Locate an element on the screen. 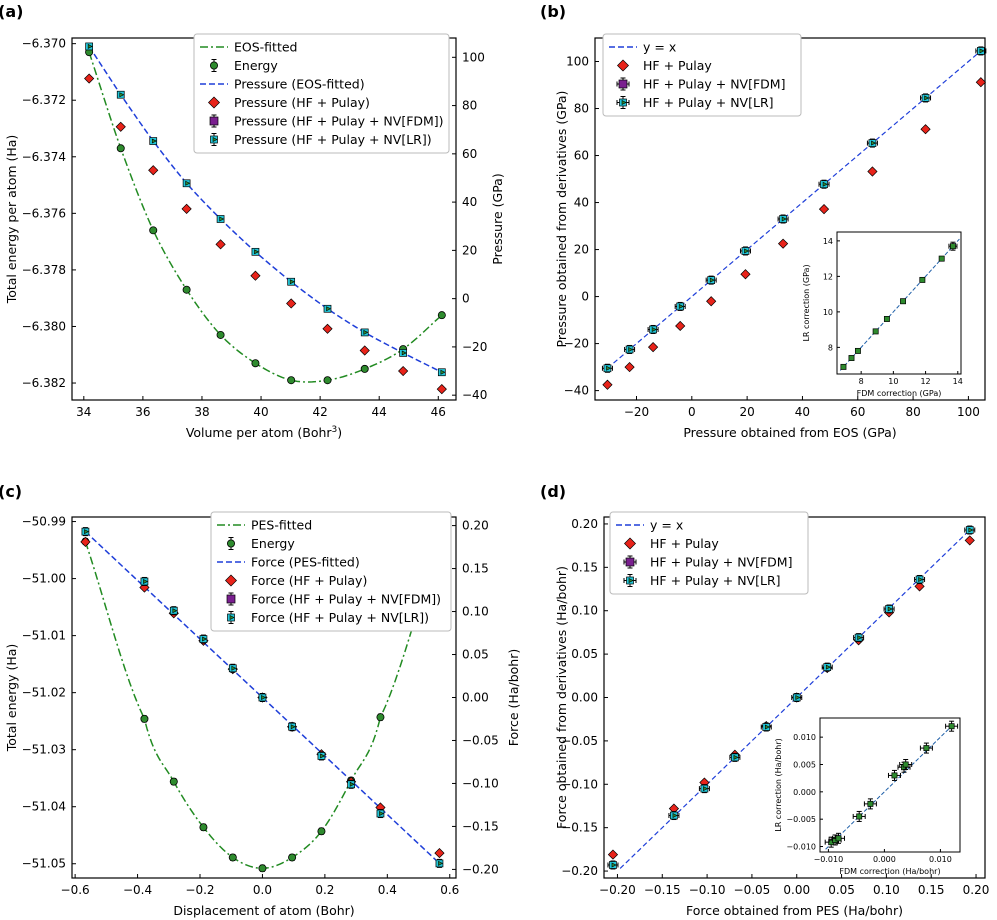 The height and width of the screenshot is (920, 997). y-axis-title: Pressure obtained from derivatives (GPa) is located at coordinates (561, 219).